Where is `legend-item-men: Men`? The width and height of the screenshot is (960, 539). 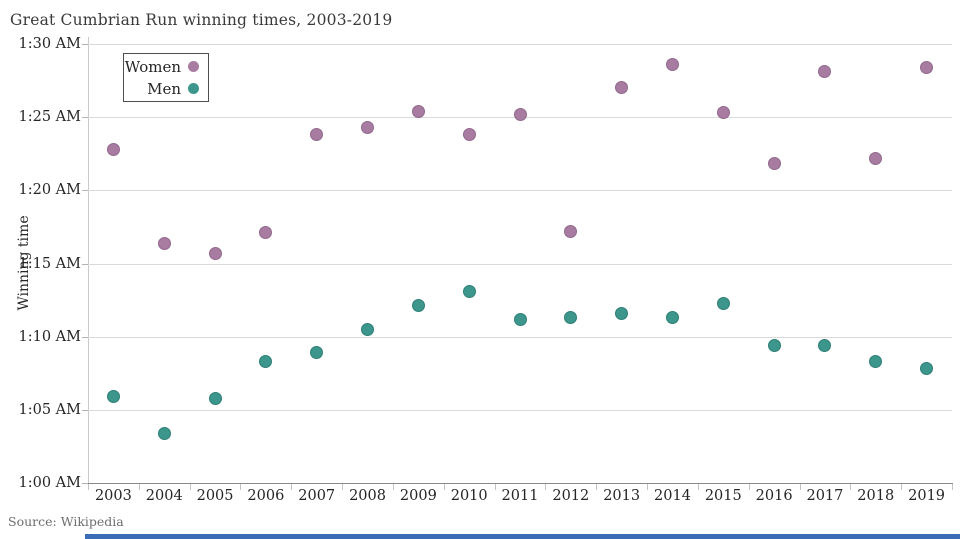
legend-item-men: Men is located at coordinates (161, 89).